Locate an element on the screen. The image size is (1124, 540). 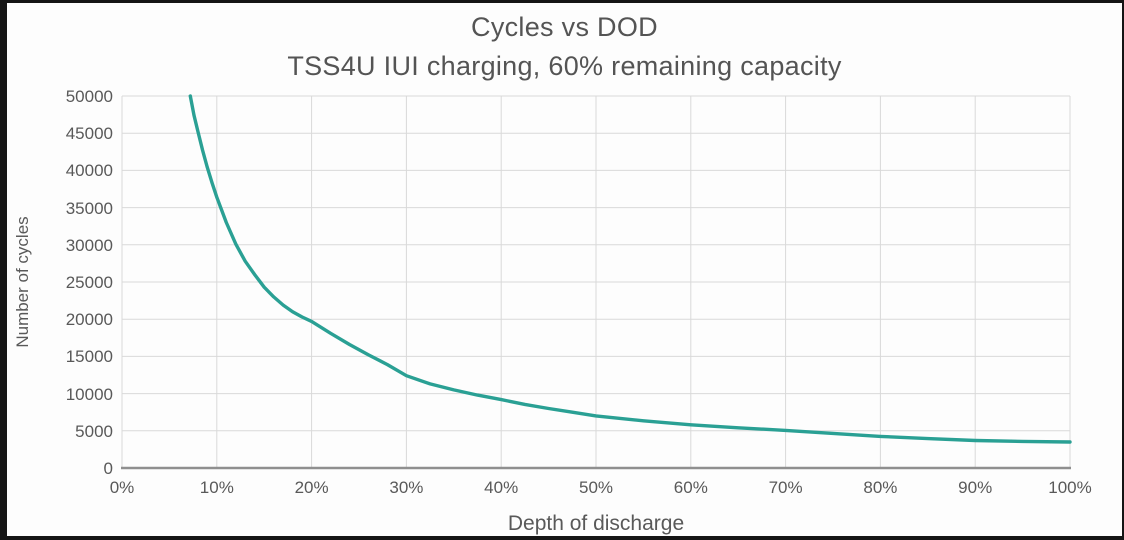
y-tick-label: 35000 is located at coordinates (89, 208).